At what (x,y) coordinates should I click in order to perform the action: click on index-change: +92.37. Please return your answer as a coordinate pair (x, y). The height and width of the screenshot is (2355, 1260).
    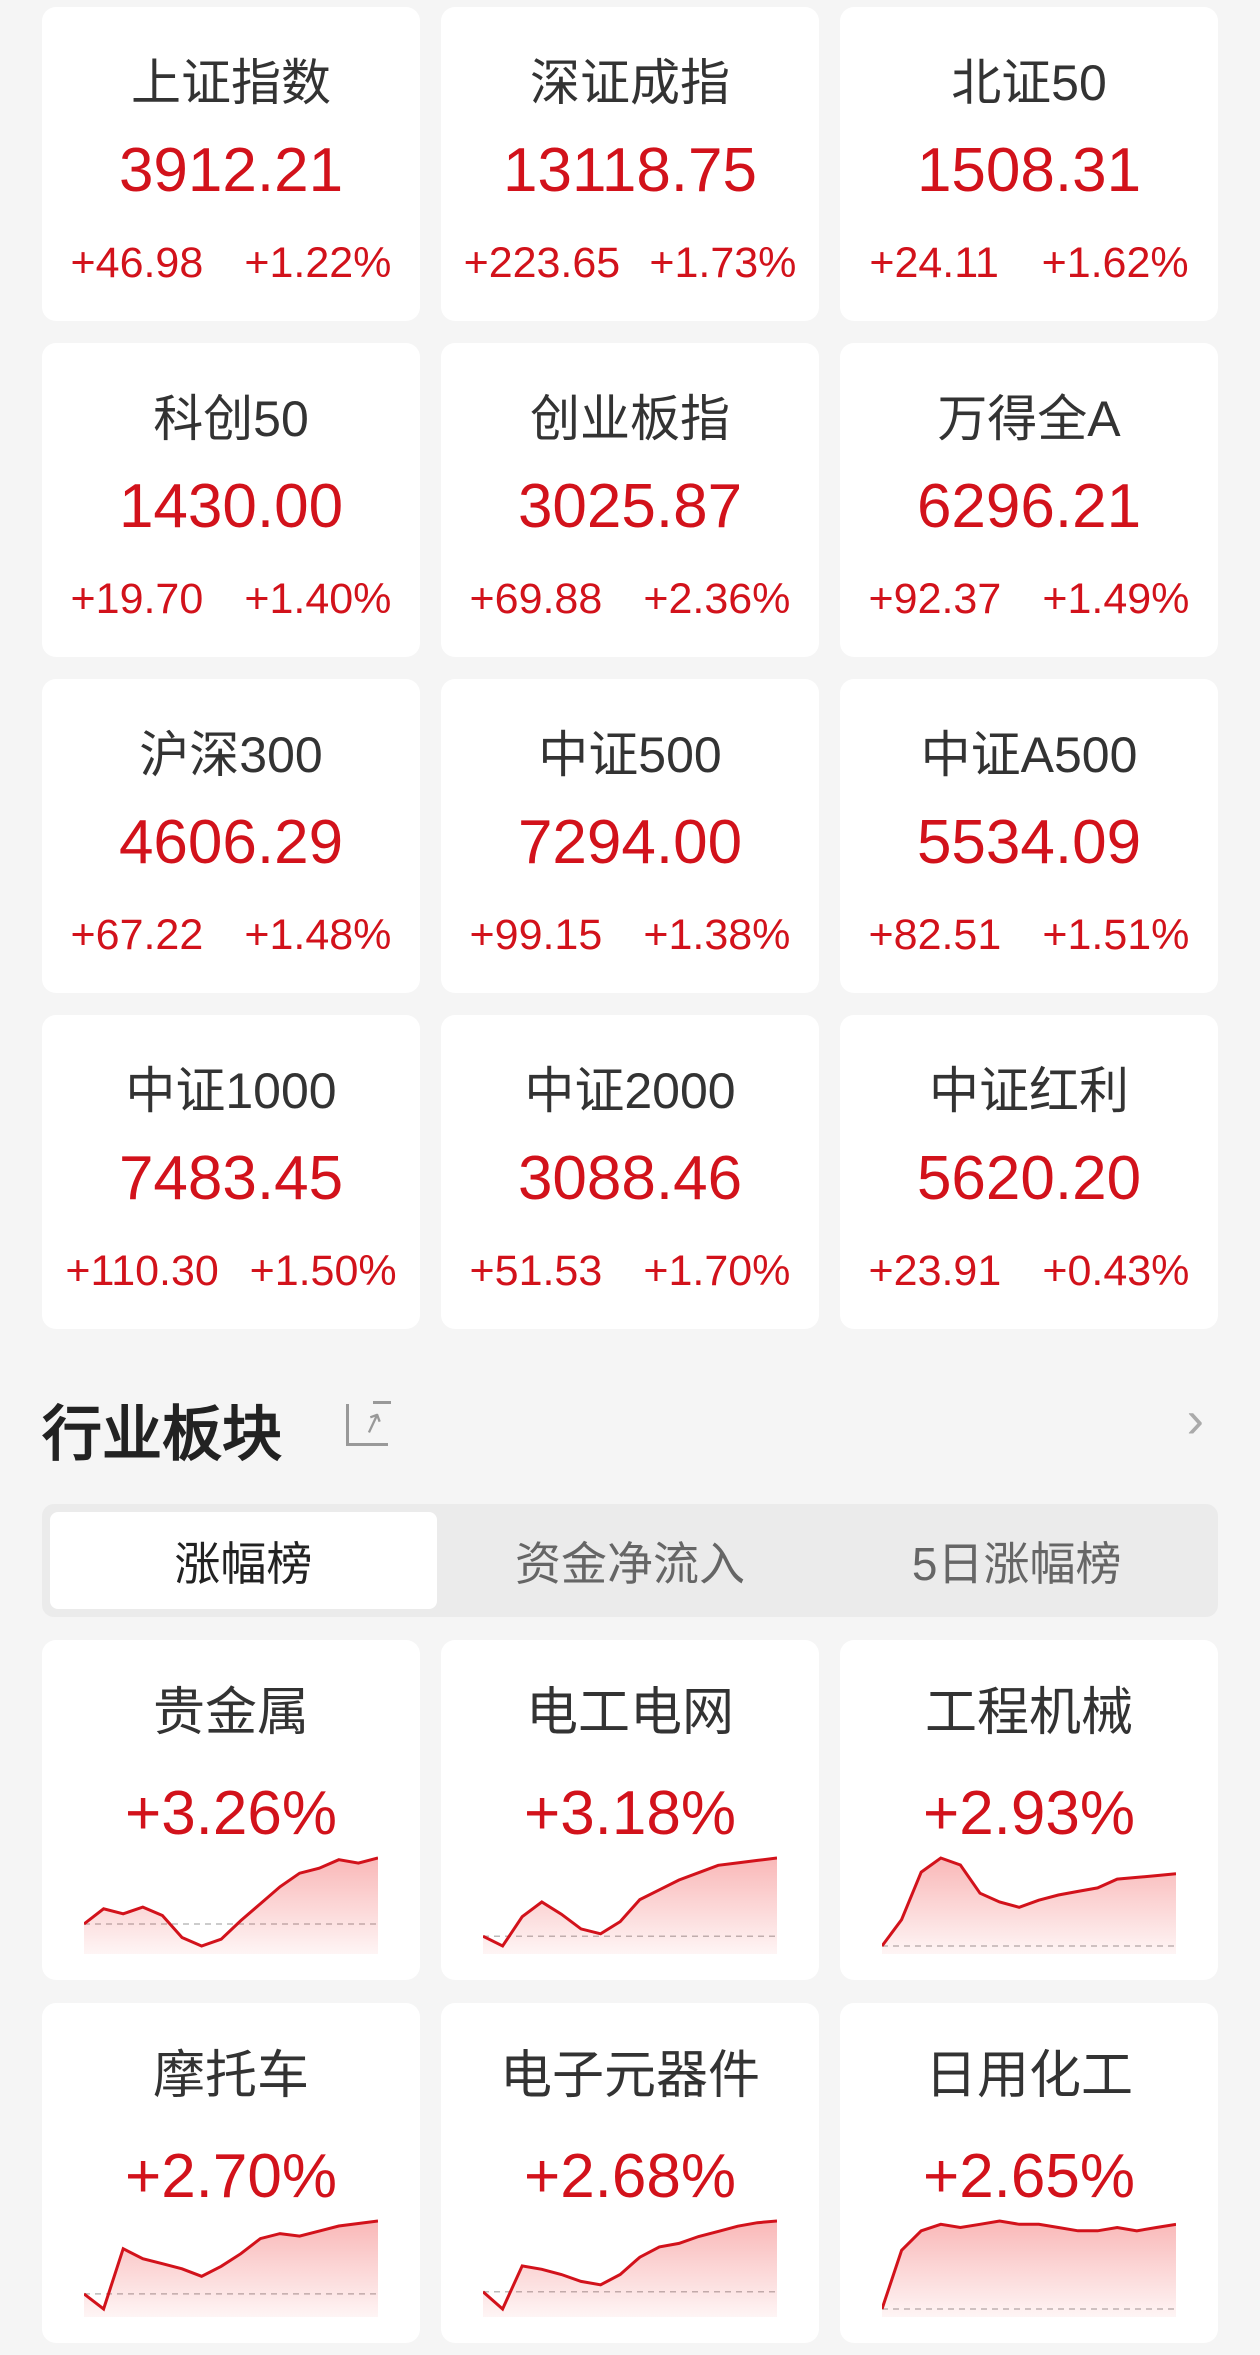
    Looking at the image, I should click on (935, 599).